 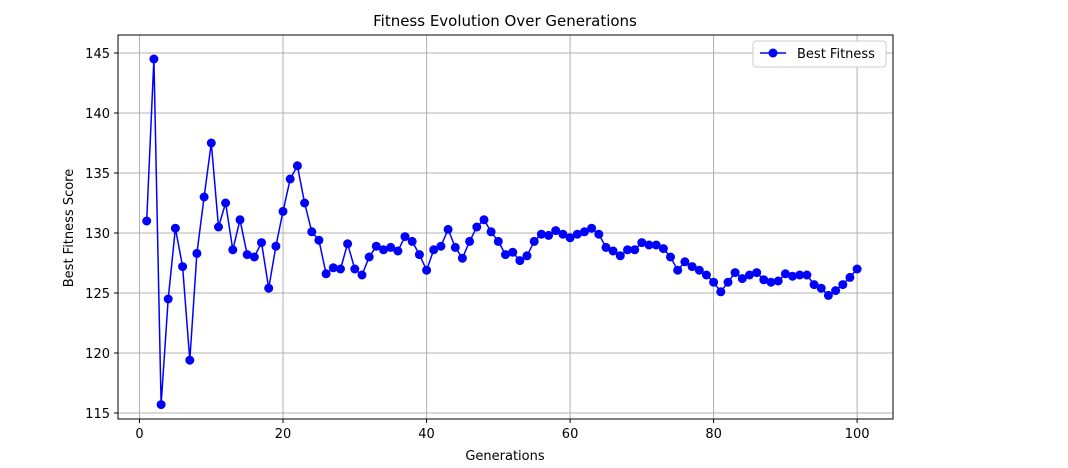 What do you see at coordinates (505, 21) in the screenshot?
I see `chart-title: Fitness Evolution Over Generations` at bounding box center [505, 21].